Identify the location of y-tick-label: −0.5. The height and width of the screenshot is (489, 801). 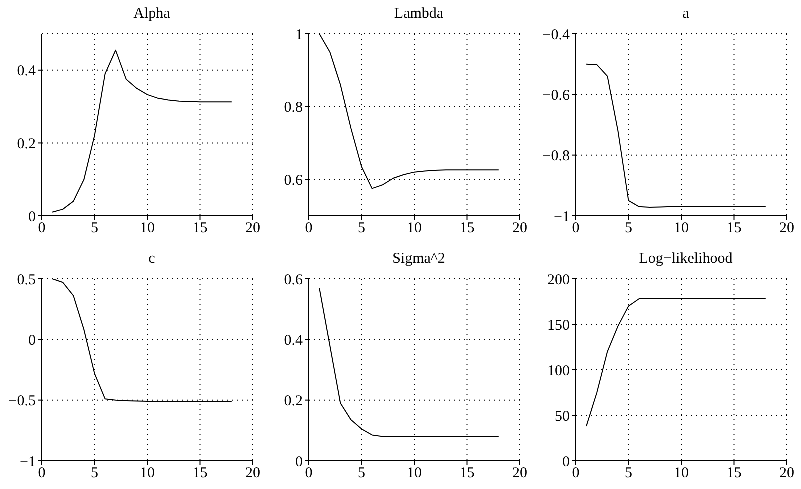
(22, 401).